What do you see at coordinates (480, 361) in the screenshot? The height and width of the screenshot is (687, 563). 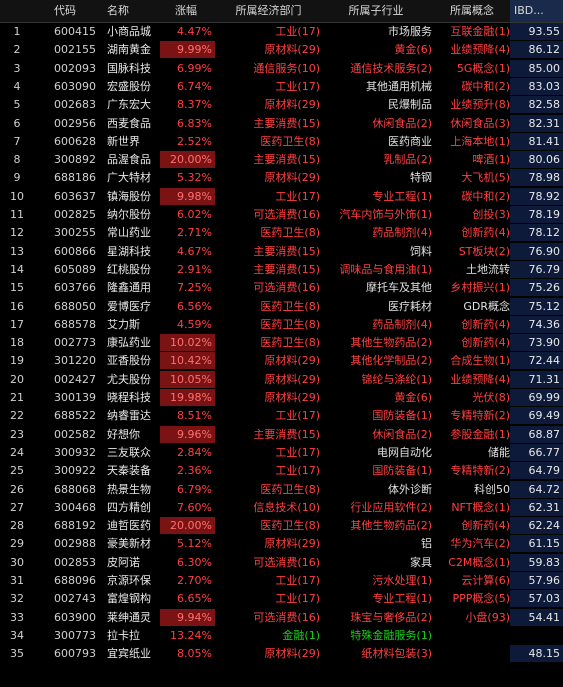 I see `concept: 合成生物(1)` at bounding box center [480, 361].